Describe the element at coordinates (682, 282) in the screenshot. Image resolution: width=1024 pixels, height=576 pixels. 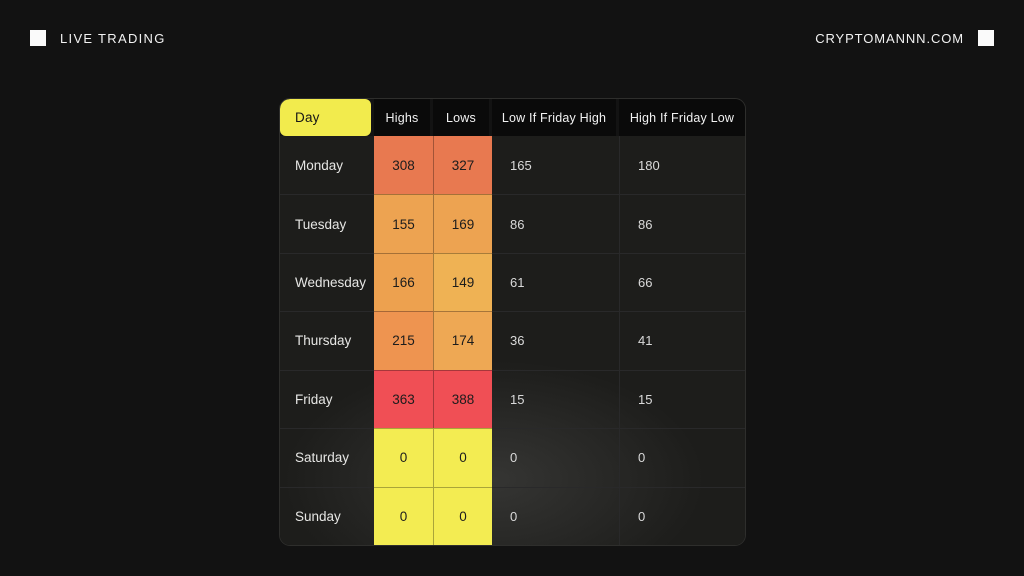
I see `high-if-friday-low-cell: 66` at that location.